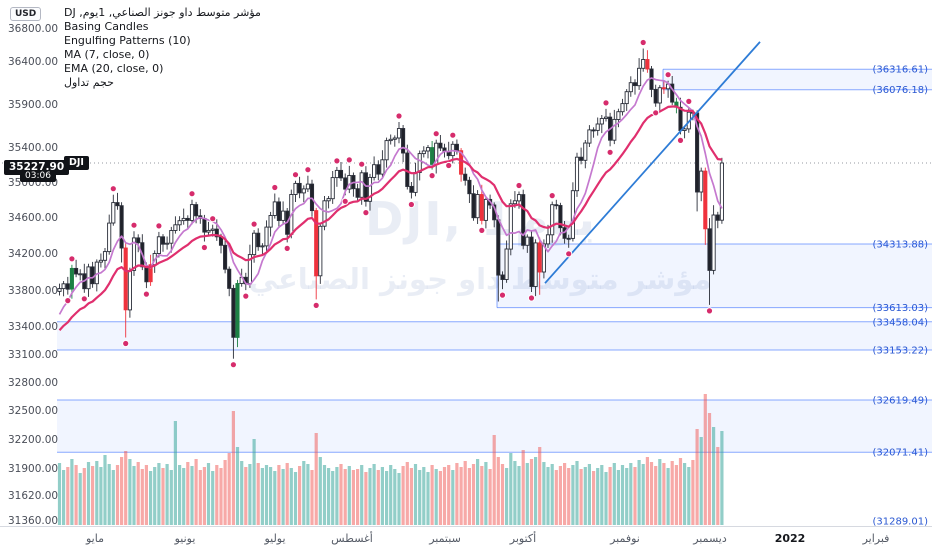 This screenshot has height=550, width=932. Describe the element at coordinates (33, 327) in the screenshot. I see `price-tick: 33400.00` at that location.